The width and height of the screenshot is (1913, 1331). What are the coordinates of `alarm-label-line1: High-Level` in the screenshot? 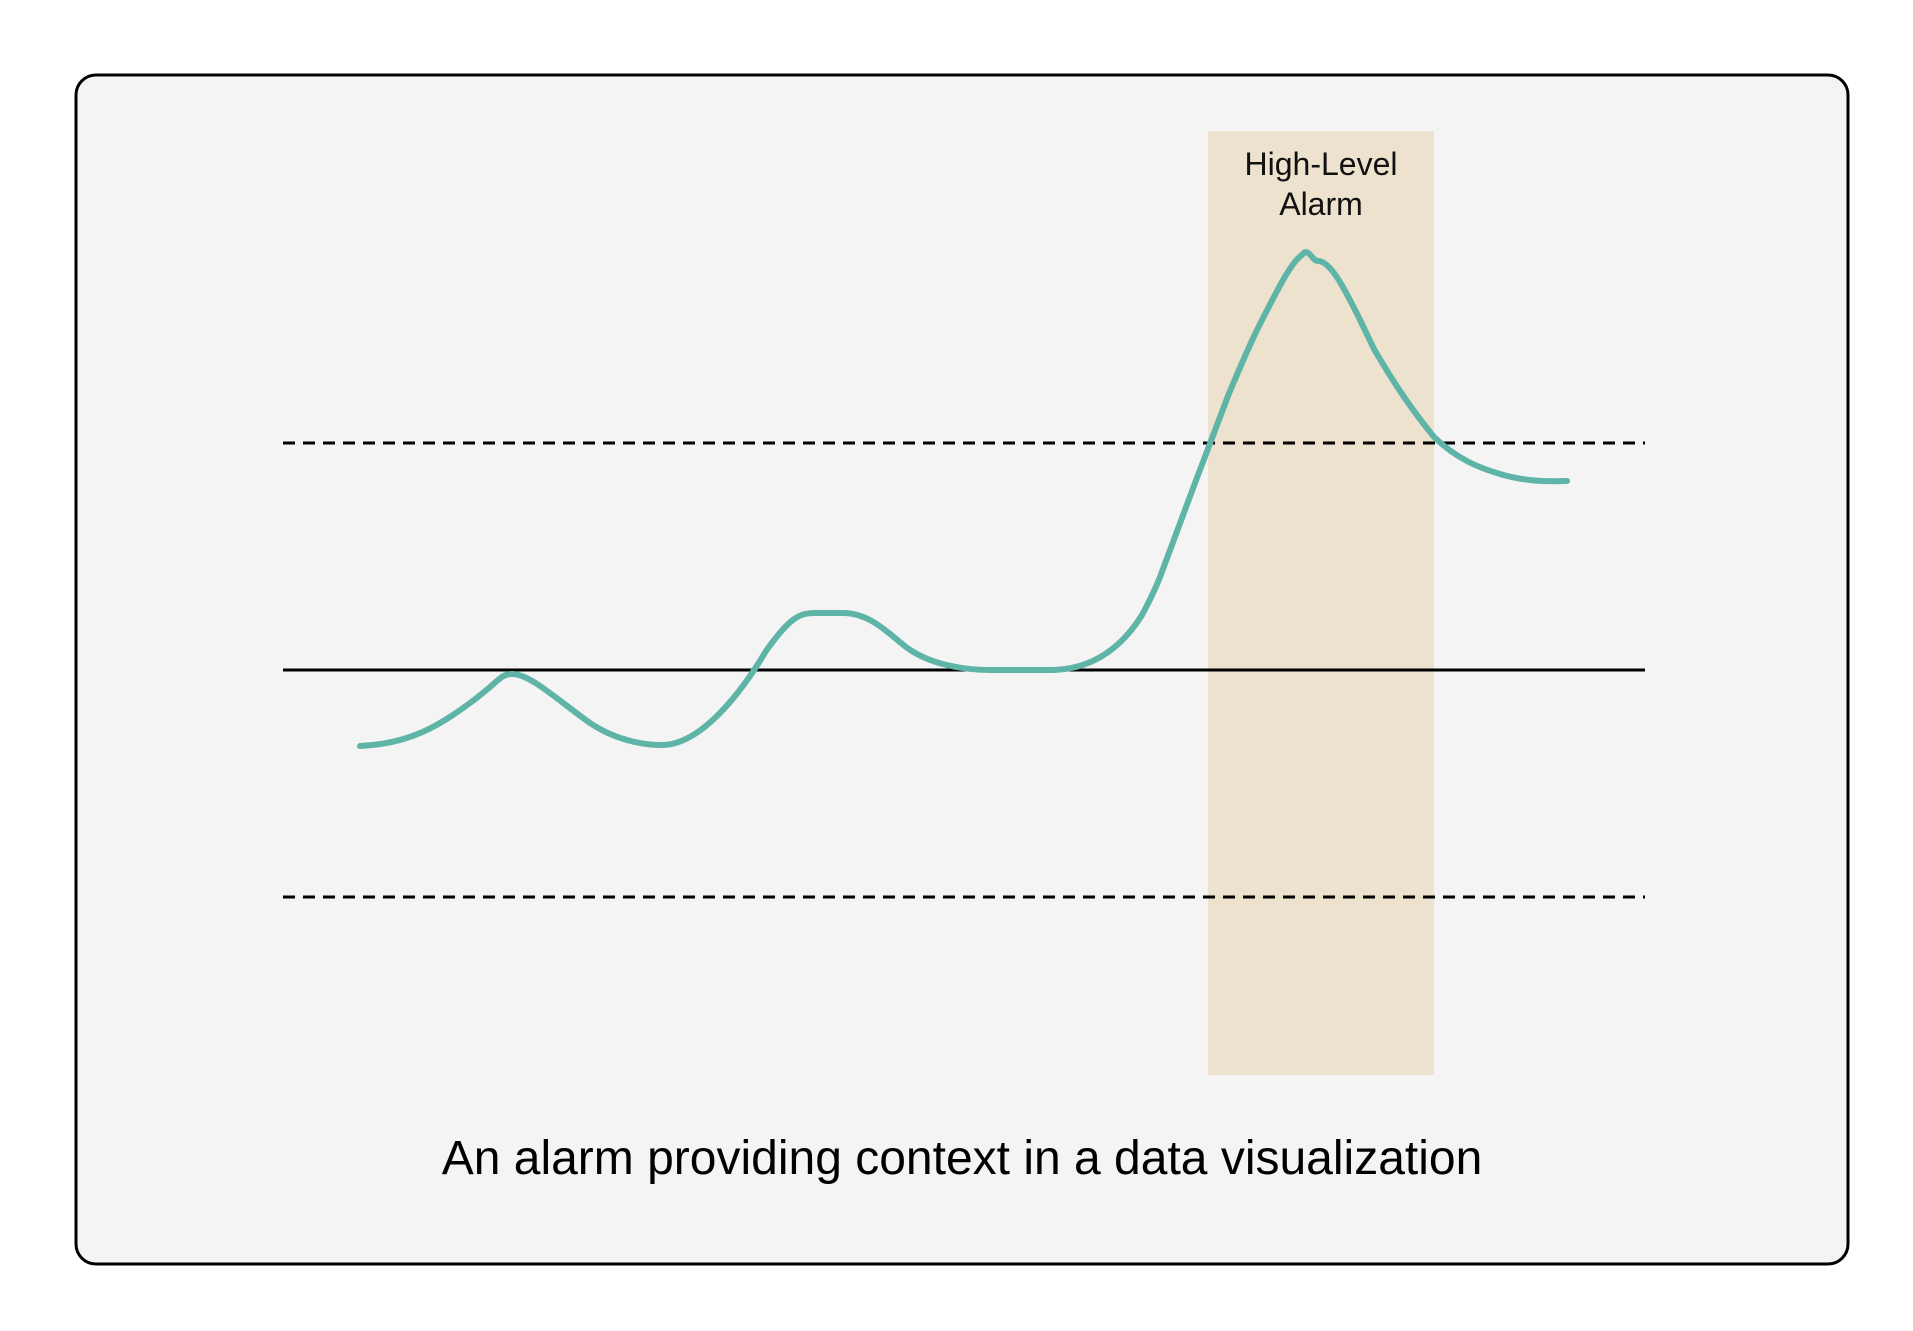 It's located at (1321, 164).